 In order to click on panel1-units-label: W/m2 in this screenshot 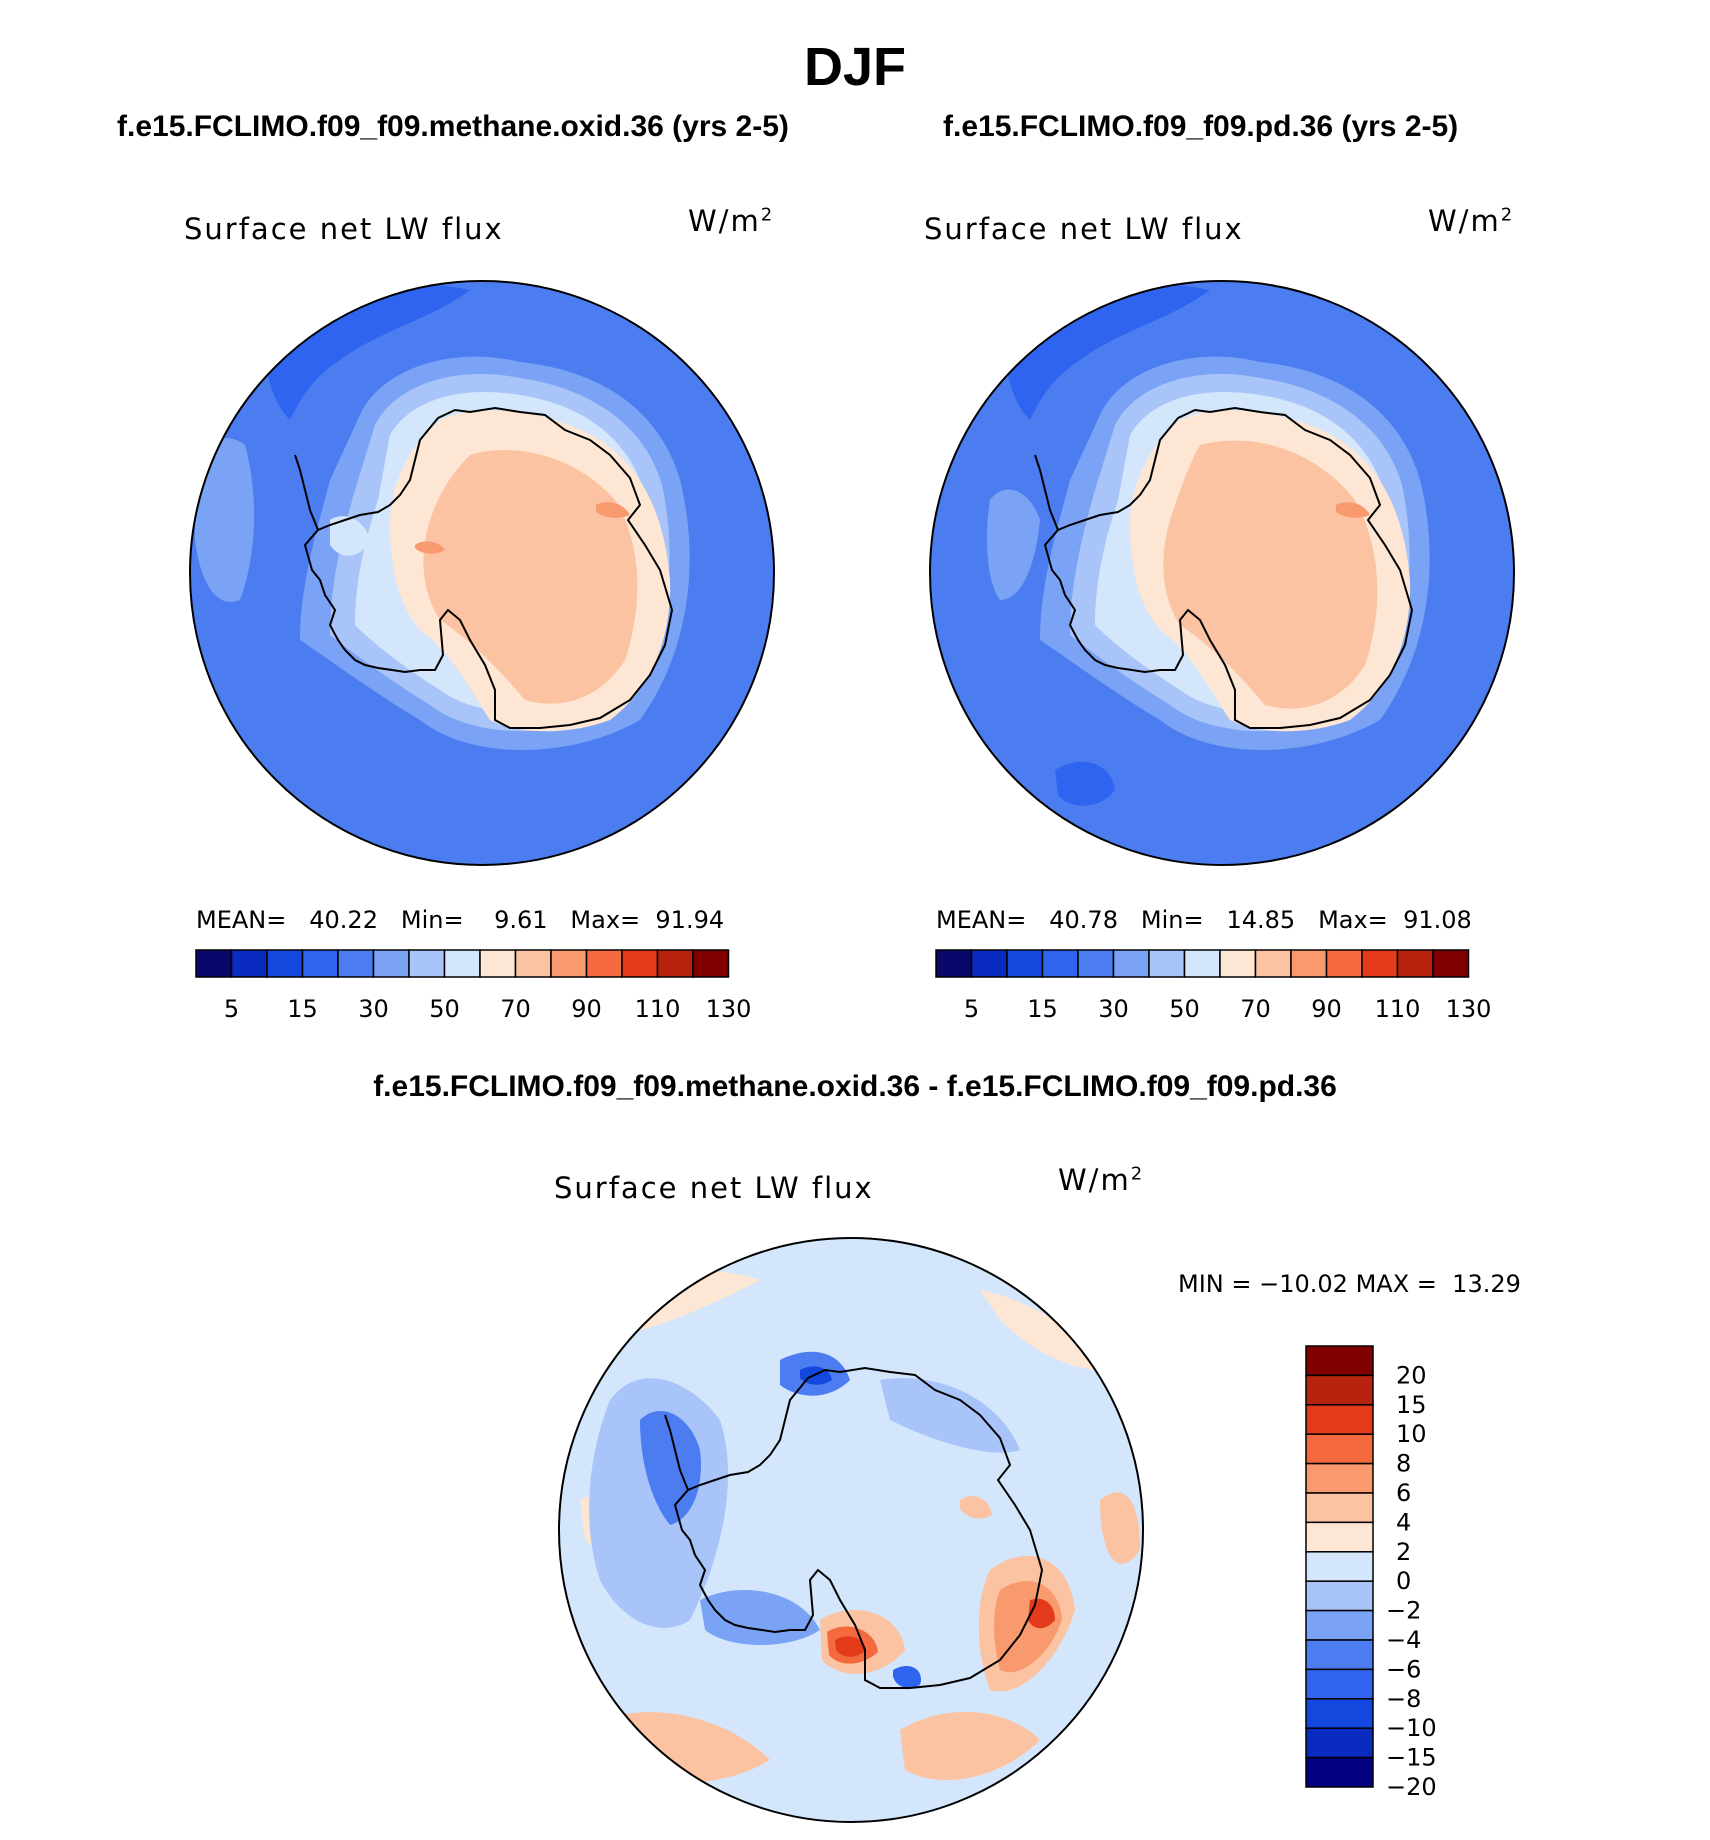, I will do `click(731, 221)`.